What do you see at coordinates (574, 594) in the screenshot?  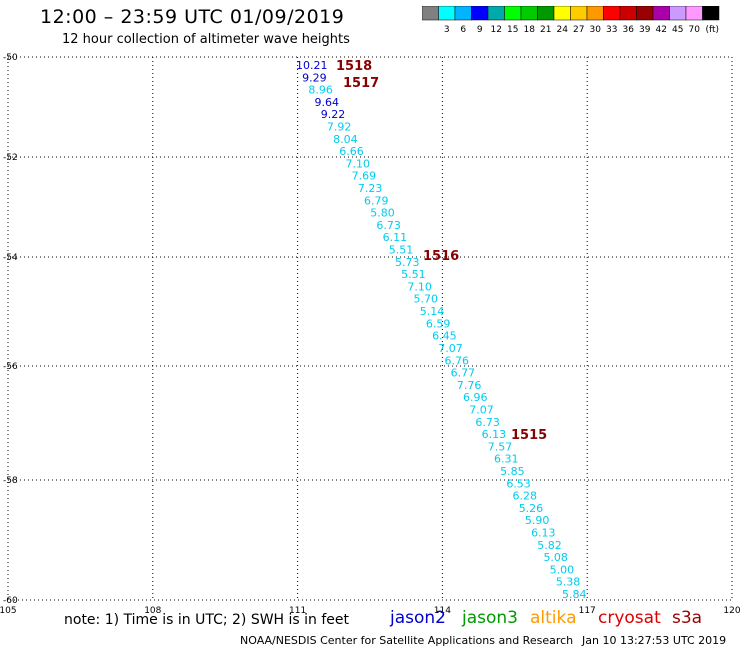 I see `wave-height-label: 5.84` at bounding box center [574, 594].